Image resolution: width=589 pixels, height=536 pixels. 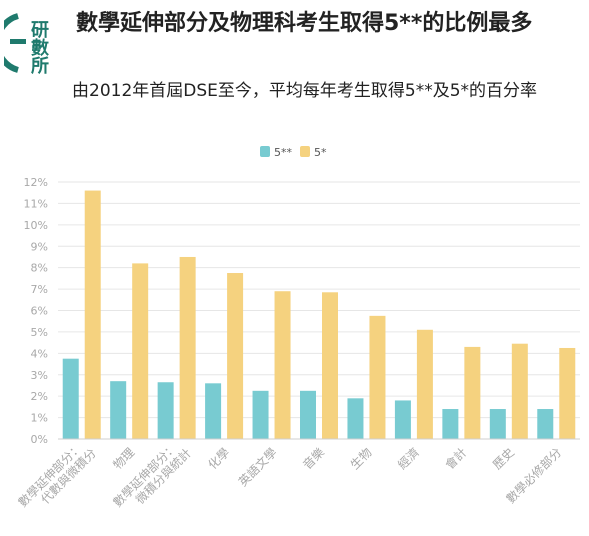 I want to click on legend-label: 5*, so click(x=320, y=152).